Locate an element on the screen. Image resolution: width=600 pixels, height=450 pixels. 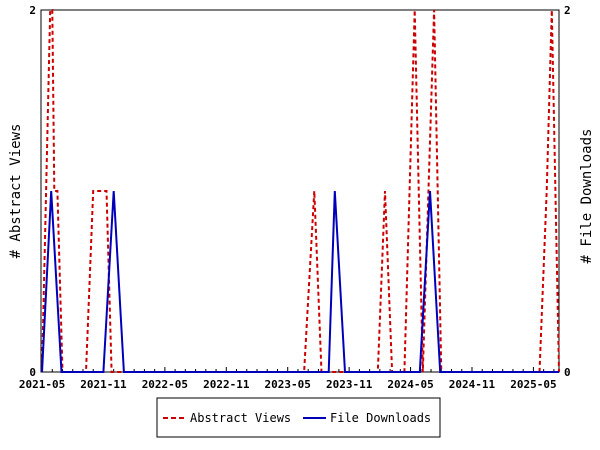
y-axis-left-title: # Abstract Views is located at coordinates (16, 191).